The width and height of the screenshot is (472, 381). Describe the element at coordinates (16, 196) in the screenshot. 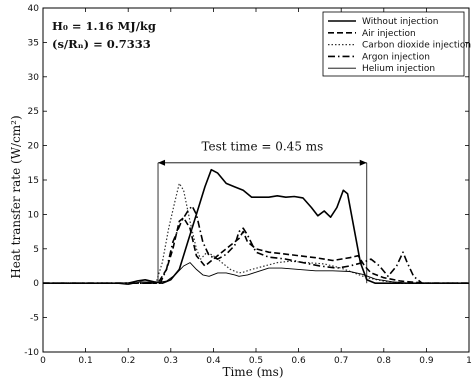

I see `y-axis-title: Heat transfer rate (W/cm²)` at that location.